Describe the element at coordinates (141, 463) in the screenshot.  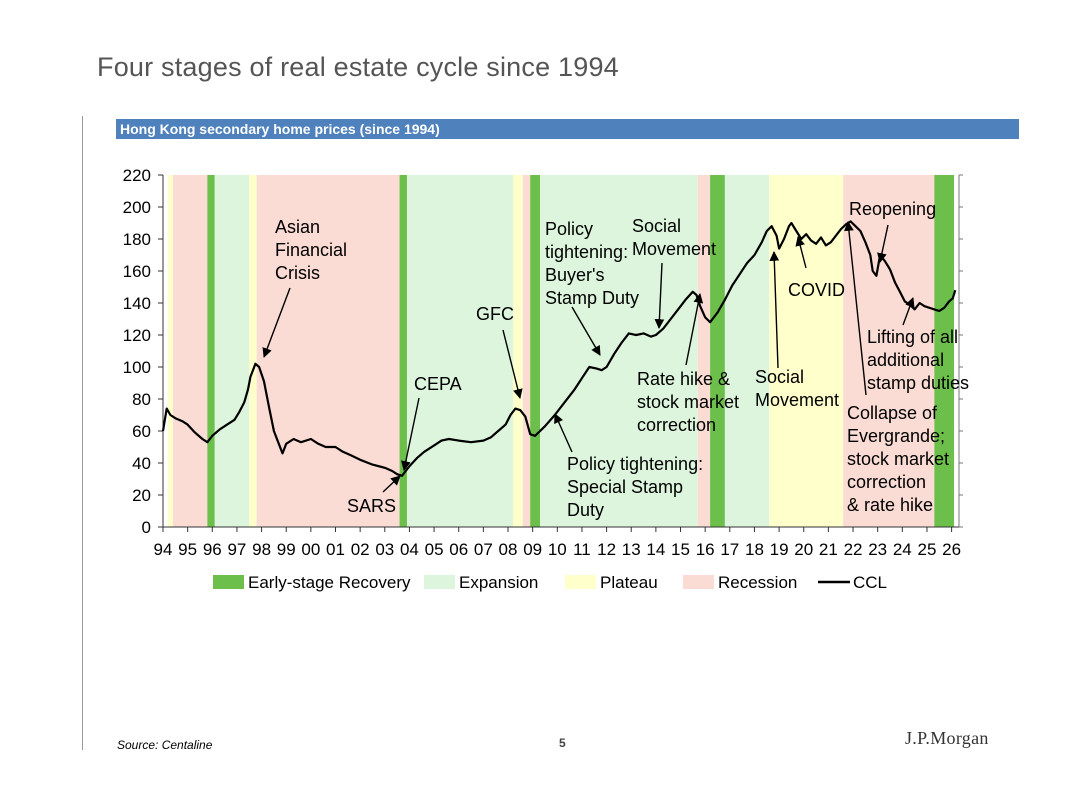
I see `y-tick-label: 40` at that location.